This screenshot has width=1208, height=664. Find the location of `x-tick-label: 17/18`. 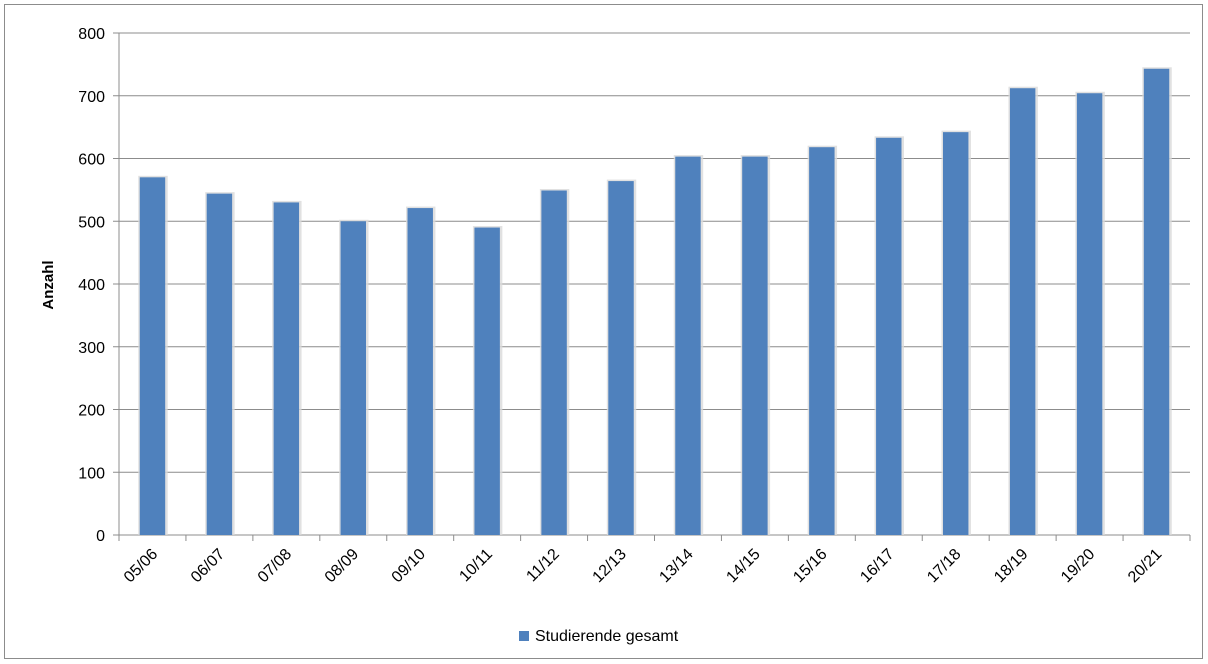

x-tick-label: 17/18 is located at coordinates (944, 566).